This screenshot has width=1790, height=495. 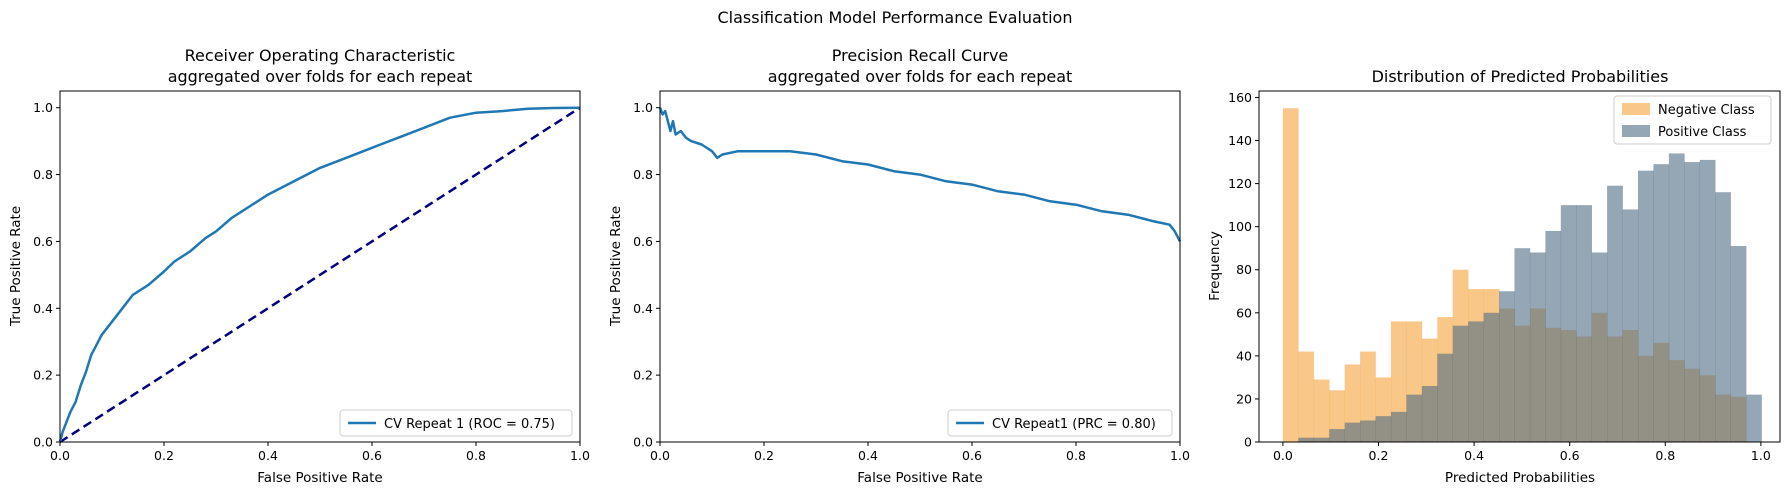 I want to click on prc-xtick-label-3: 0.6, so click(x=972, y=455).